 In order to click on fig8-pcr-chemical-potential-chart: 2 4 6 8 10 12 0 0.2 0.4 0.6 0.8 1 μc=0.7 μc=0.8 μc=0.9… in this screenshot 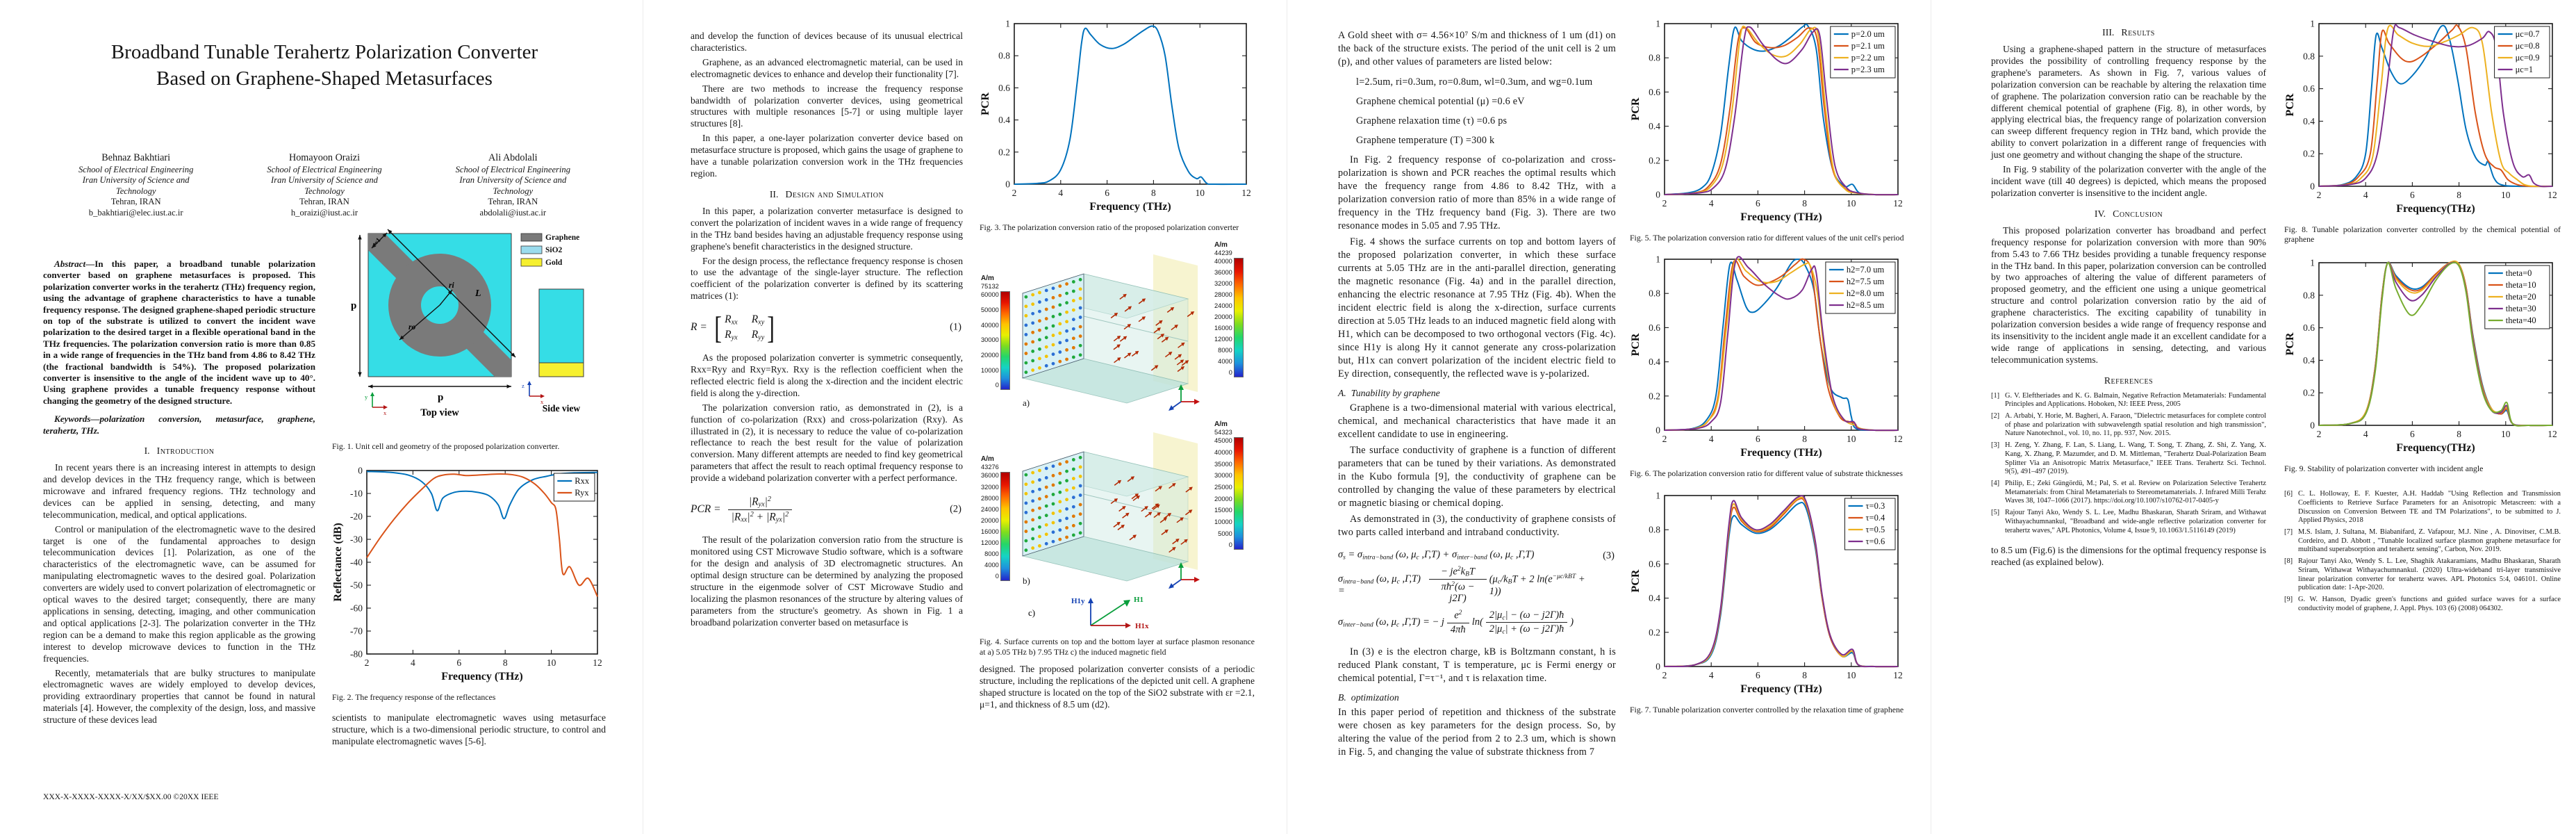, I will do `click(2422, 118)`.